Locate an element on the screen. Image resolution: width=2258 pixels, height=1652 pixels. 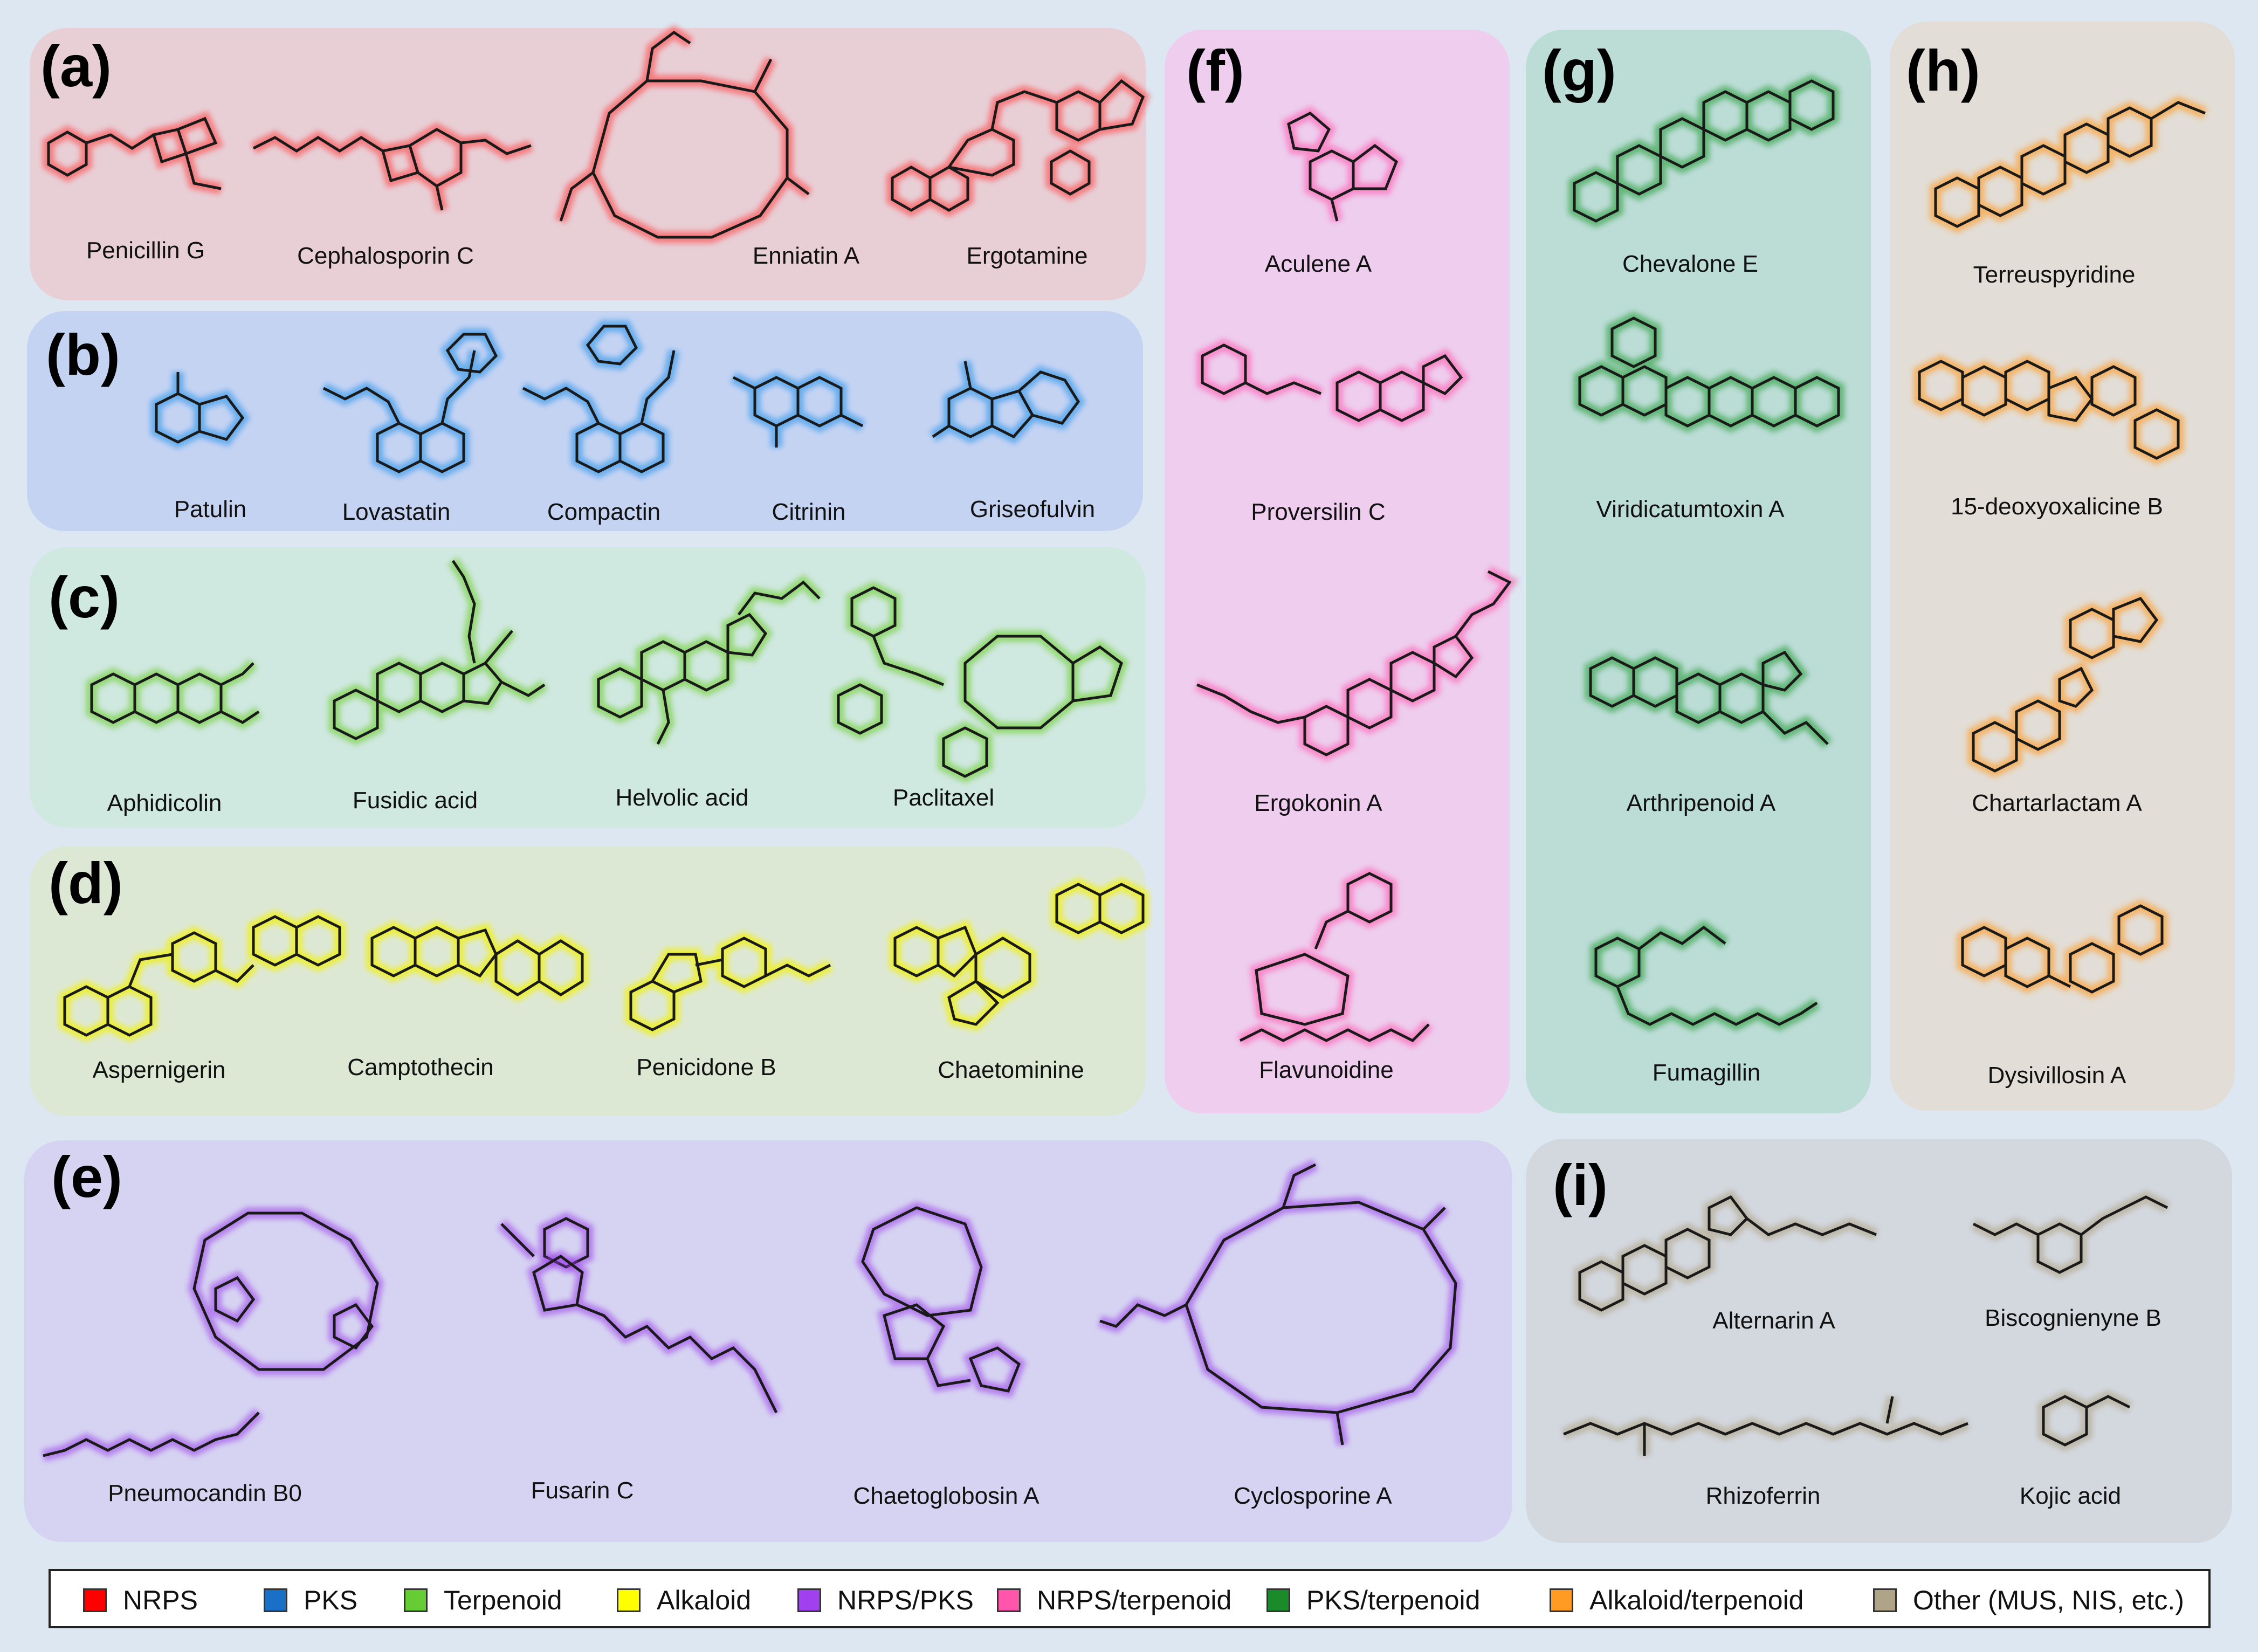
compound-name: Biscognienyne B is located at coordinates (2073, 1318).